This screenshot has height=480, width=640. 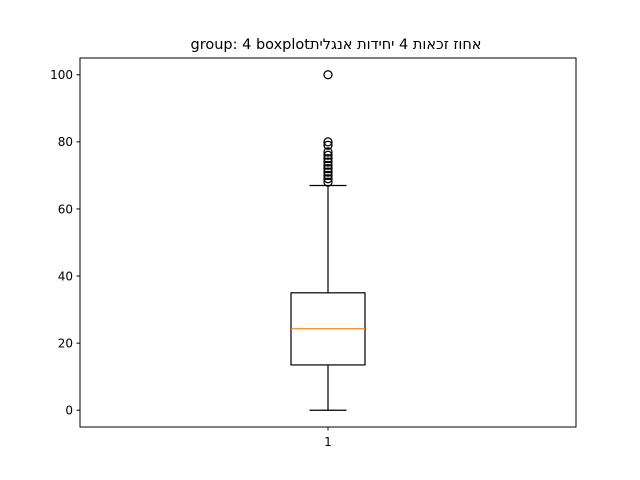 What do you see at coordinates (65, 209) in the screenshot?
I see `y-tick-label: 60` at bounding box center [65, 209].